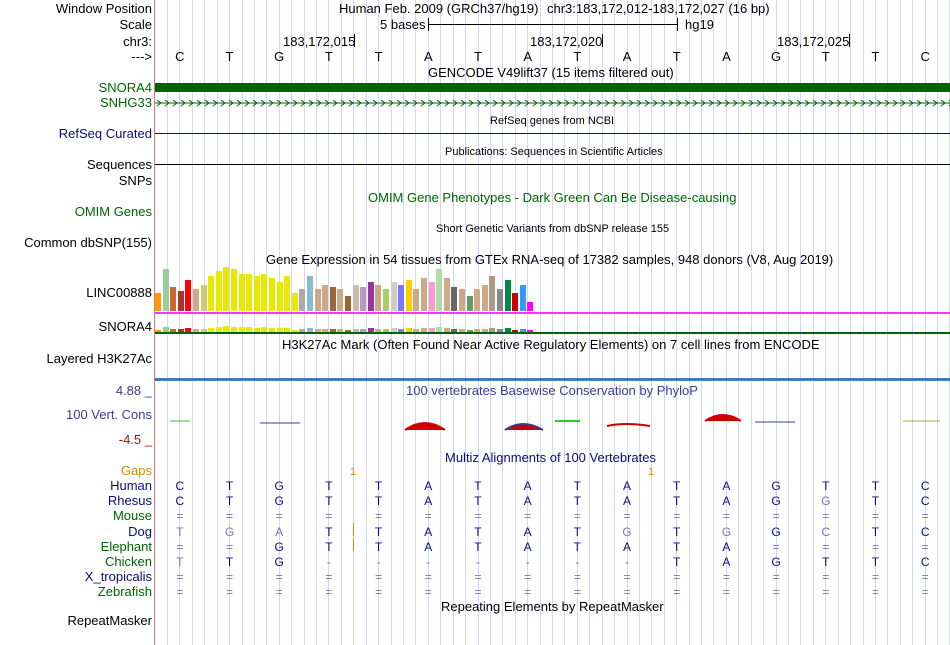  Describe the element at coordinates (109, 620) in the screenshot. I see `repeatmasker-track-label: RepeatMasker` at that location.